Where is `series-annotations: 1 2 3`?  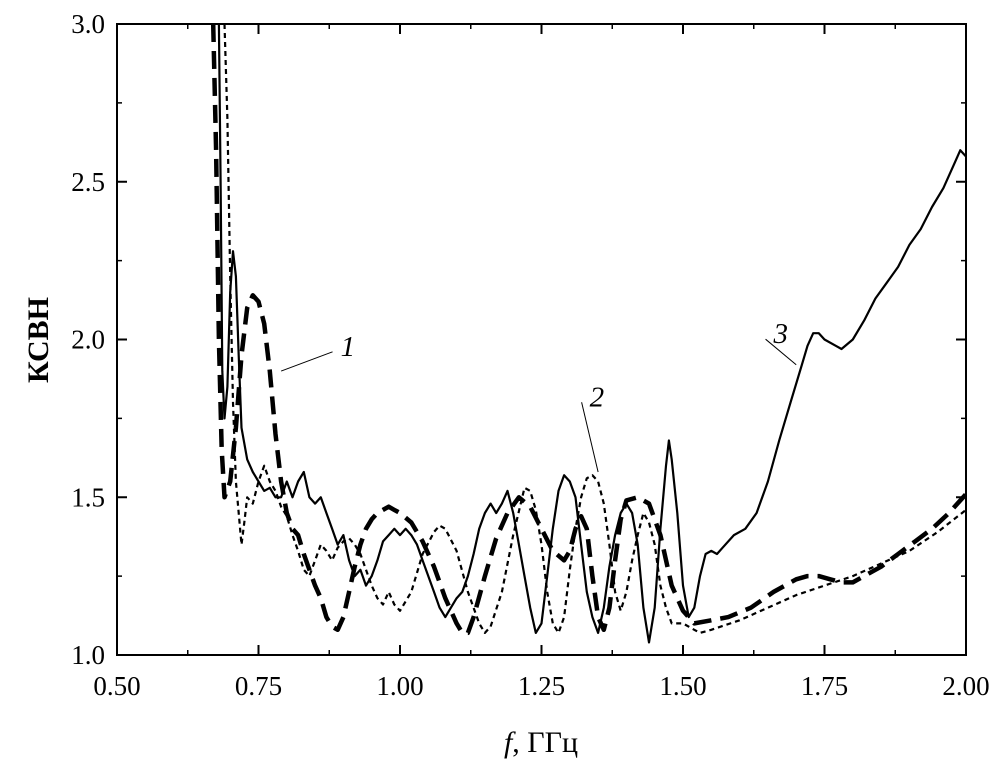
series-annotations: 1 2 3 is located at coordinates (538, 395).